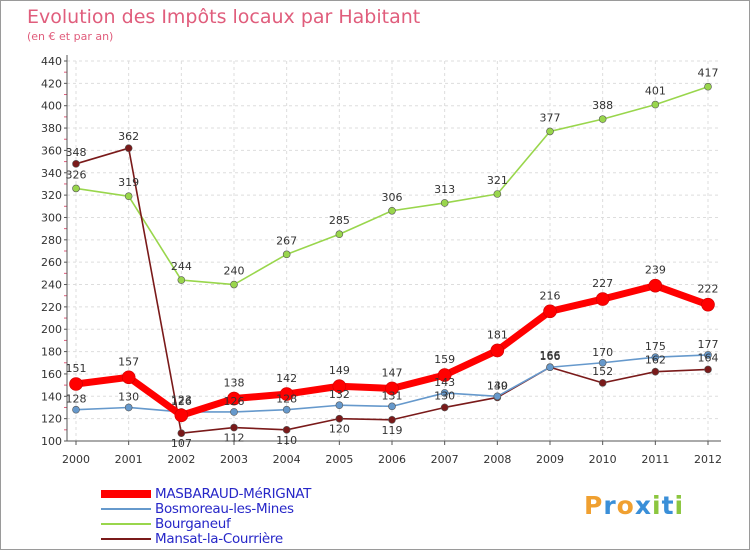  What do you see at coordinates (51, 61) in the screenshot?
I see `y-tick-label: 440` at bounding box center [51, 61].